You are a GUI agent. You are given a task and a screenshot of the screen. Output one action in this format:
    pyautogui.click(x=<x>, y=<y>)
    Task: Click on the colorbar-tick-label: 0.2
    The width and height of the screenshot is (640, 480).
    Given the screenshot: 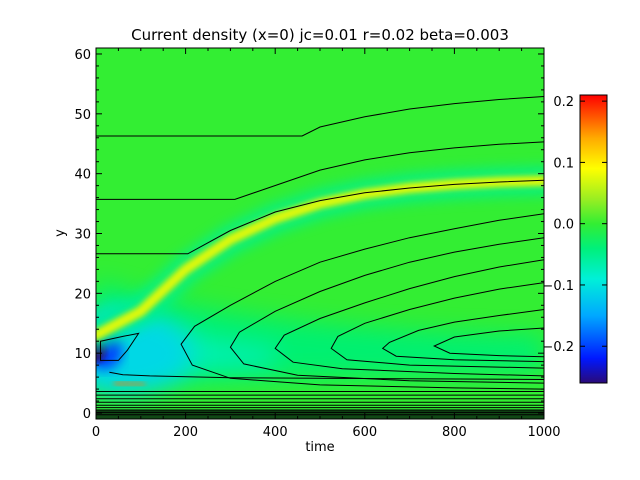 What is the action you would take?
    pyautogui.click(x=563, y=102)
    